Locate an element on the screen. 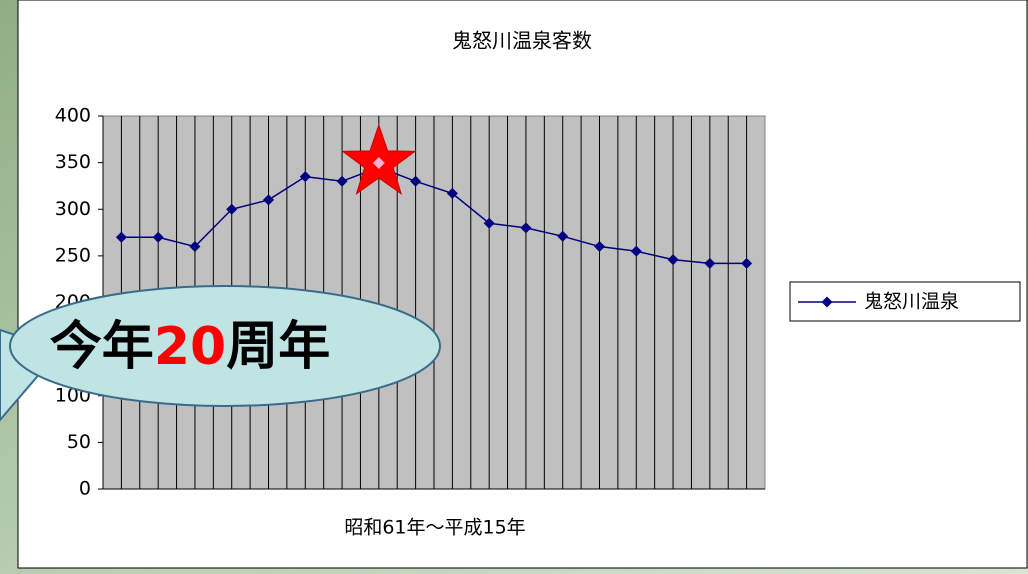  series-line is located at coordinates (434, 215).